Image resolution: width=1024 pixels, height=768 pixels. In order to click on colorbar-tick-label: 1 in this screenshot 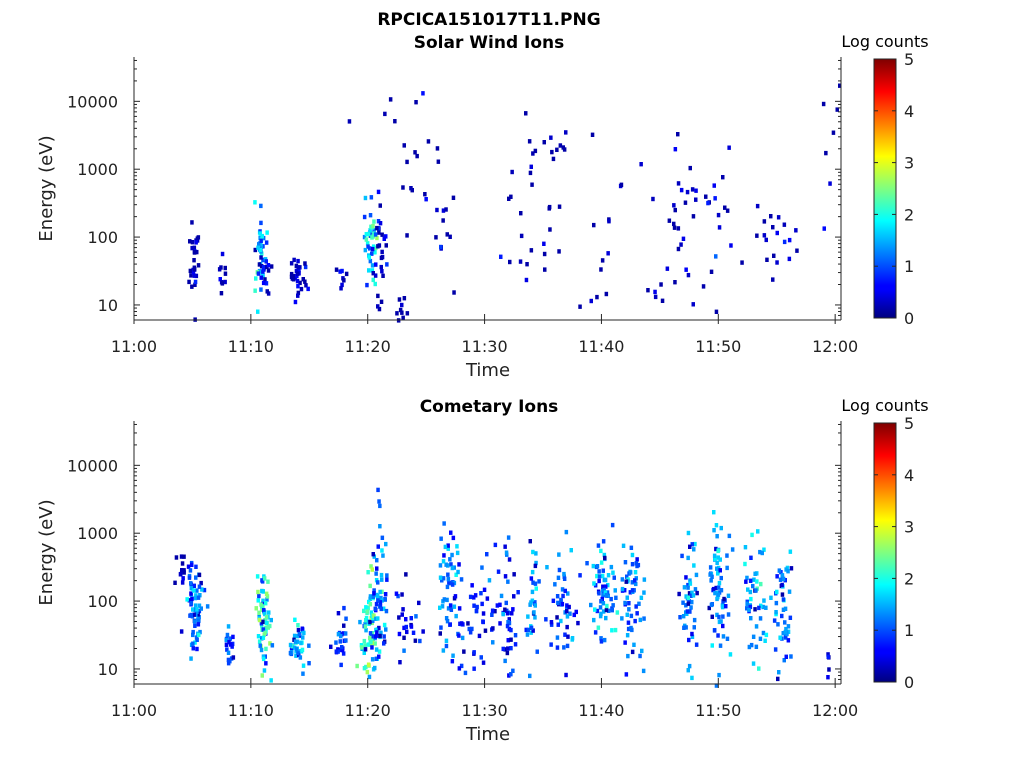, I will do `click(909, 266)`.